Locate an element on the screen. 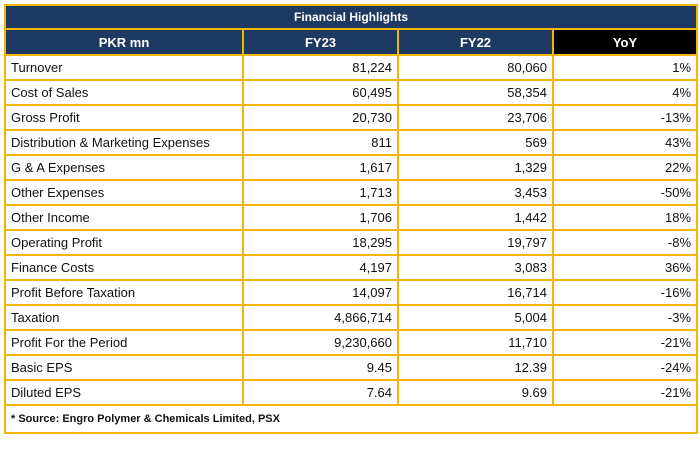 The image size is (700, 458). row-fy23-value: 1,617 is located at coordinates (320, 167).